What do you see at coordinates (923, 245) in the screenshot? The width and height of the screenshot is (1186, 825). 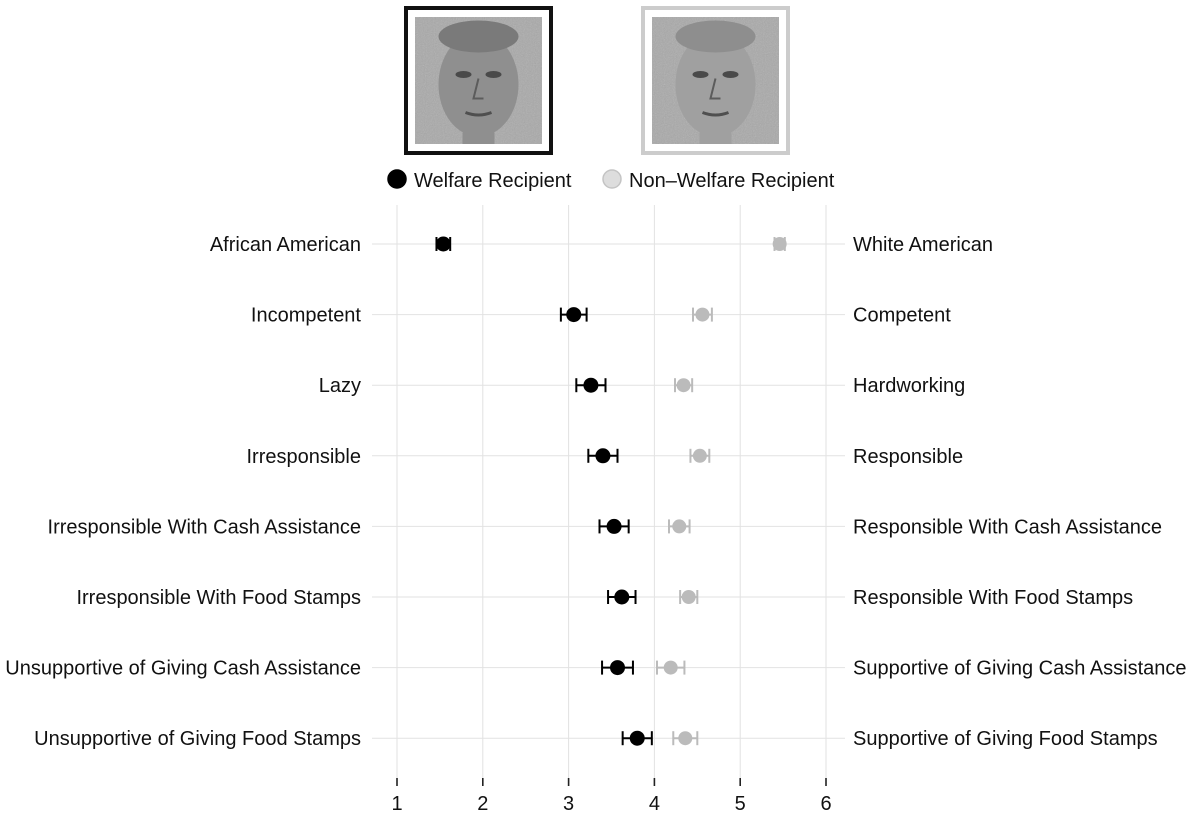 I see `row-label-right: White American` at bounding box center [923, 245].